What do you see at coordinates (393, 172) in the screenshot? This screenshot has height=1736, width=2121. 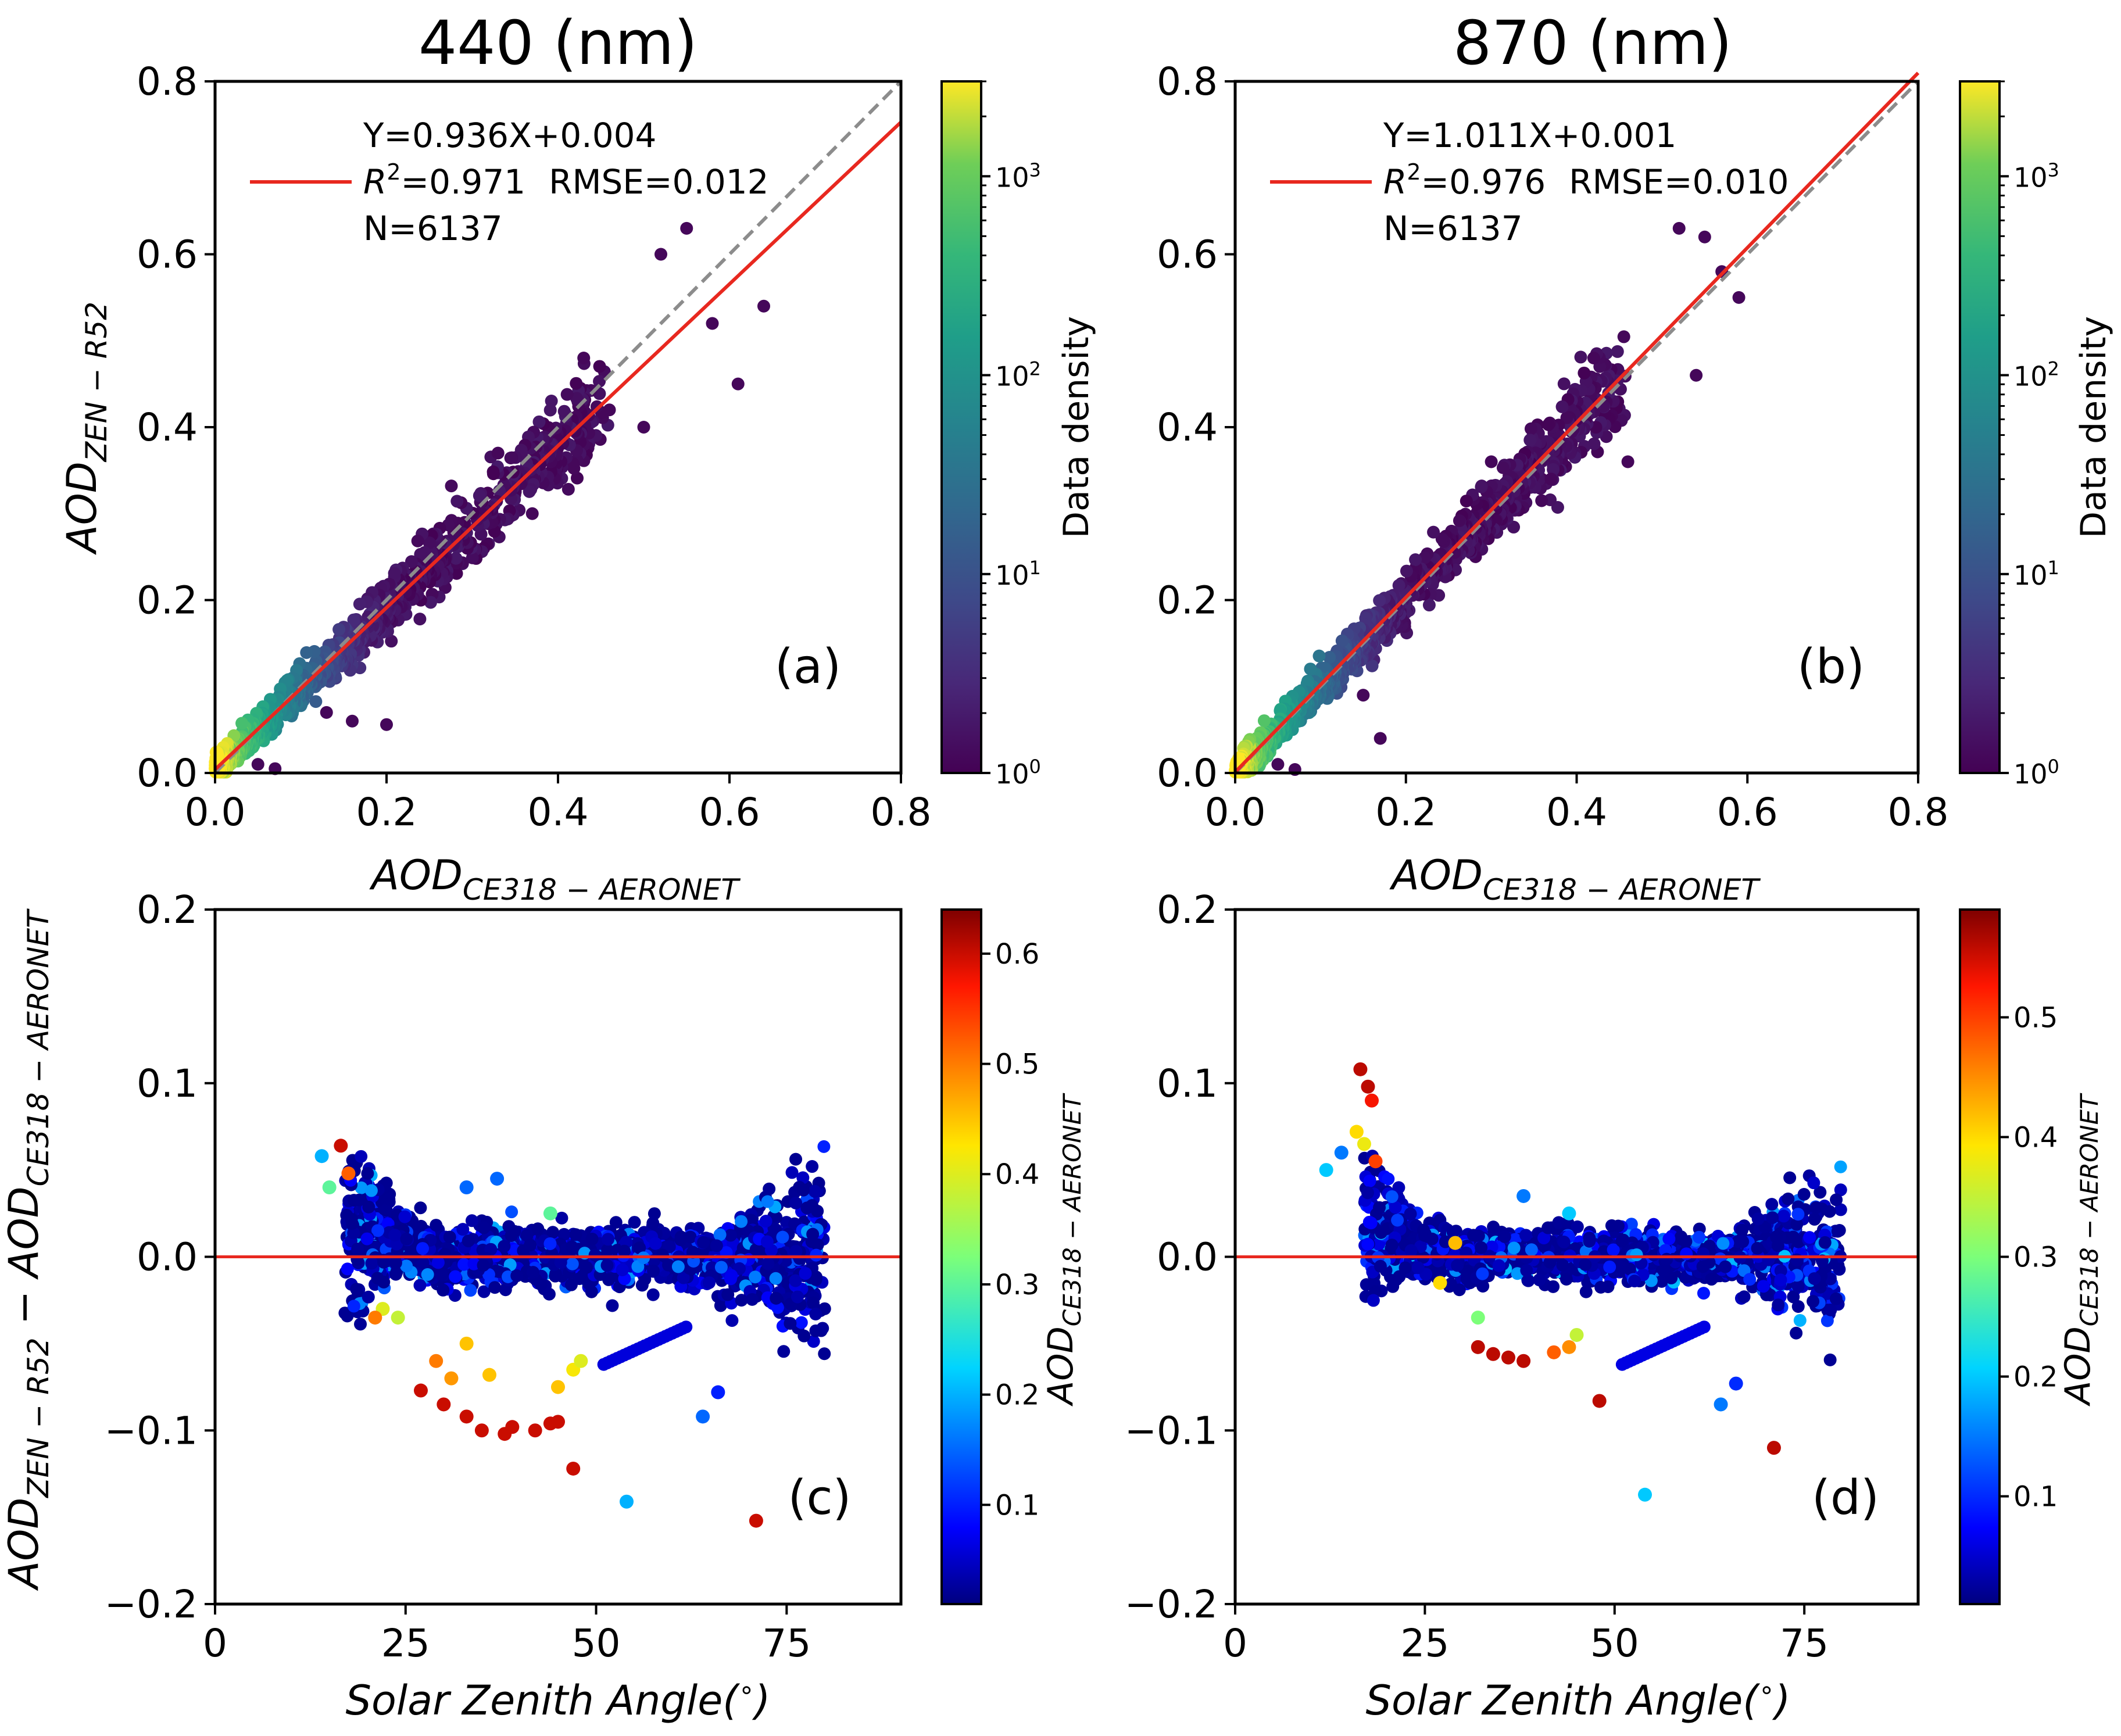 I see `panel-a-r2-superscript: 2` at bounding box center [393, 172].